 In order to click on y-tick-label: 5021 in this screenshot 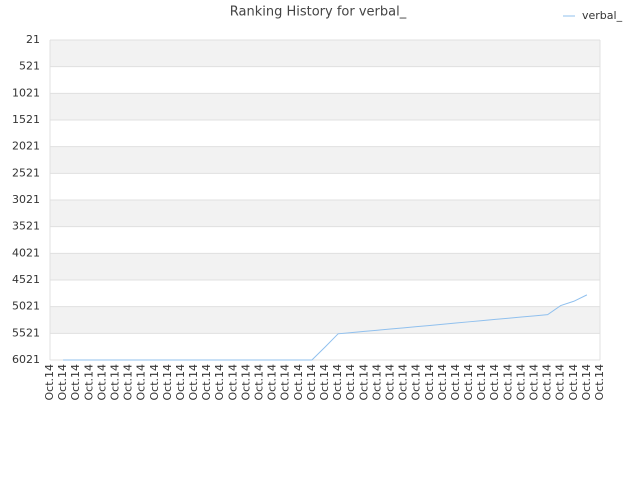, I will do `click(26, 306)`.